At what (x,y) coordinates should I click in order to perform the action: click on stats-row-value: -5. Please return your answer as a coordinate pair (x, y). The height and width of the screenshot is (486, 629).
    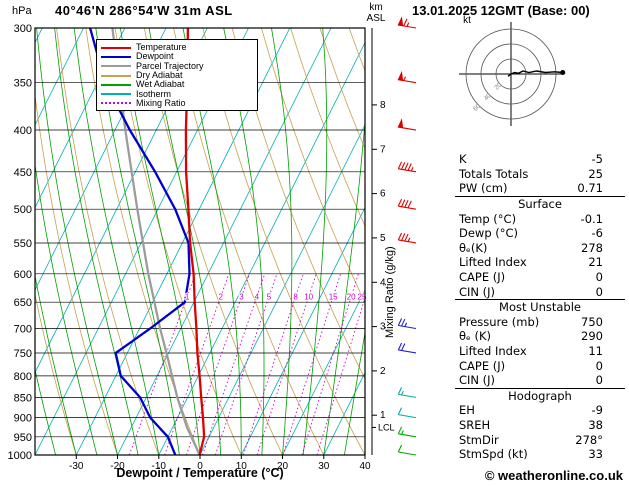
    Looking at the image, I should click on (597, 159).